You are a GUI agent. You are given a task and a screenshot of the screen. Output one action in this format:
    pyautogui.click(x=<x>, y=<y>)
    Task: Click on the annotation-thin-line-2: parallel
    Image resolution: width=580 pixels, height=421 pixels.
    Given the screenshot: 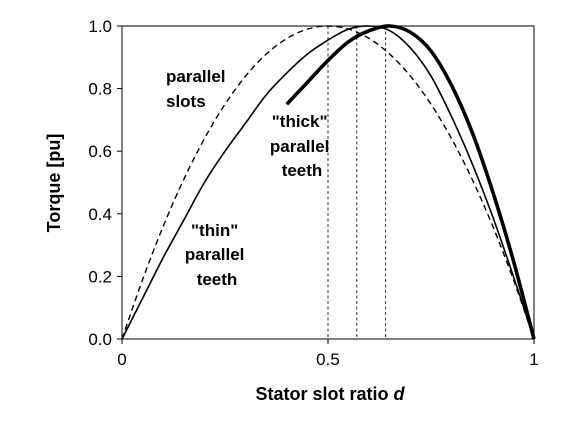 What is the action you would take?
    pyautogui.click(x=215, y=254)
    